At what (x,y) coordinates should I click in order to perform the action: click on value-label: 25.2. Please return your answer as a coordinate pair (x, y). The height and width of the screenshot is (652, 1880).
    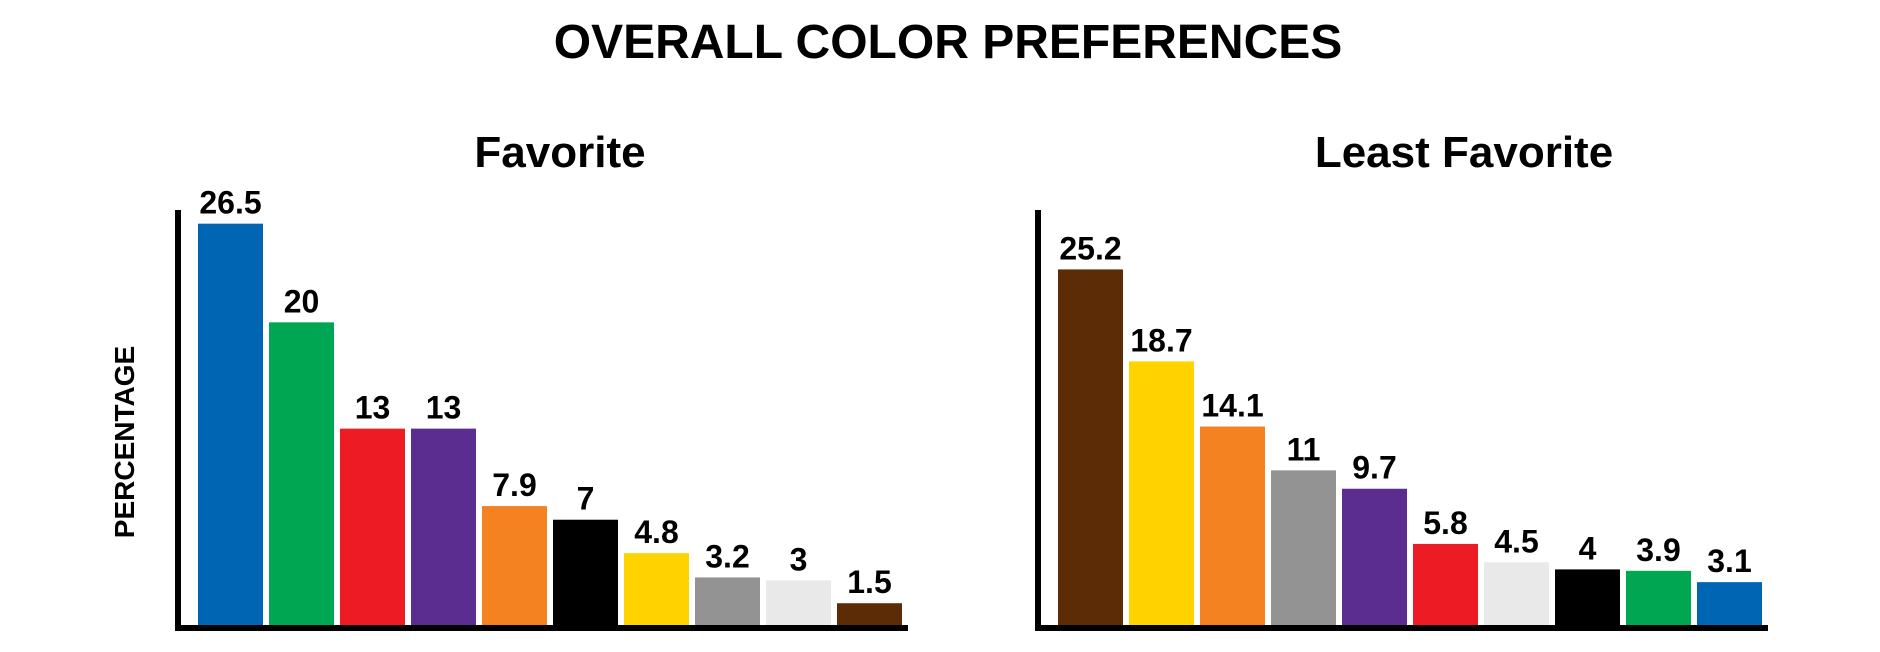
    Looking at the image, I should click on (1090, 248).